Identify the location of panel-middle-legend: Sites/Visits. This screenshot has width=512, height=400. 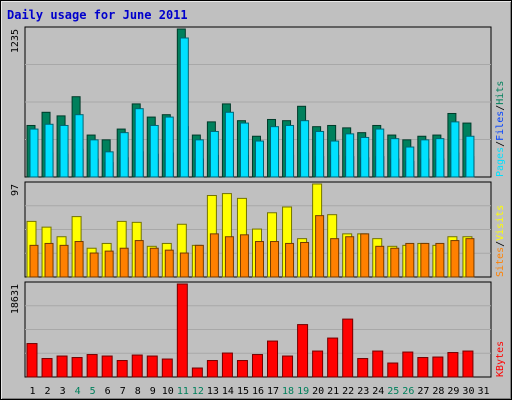
(500, 241).